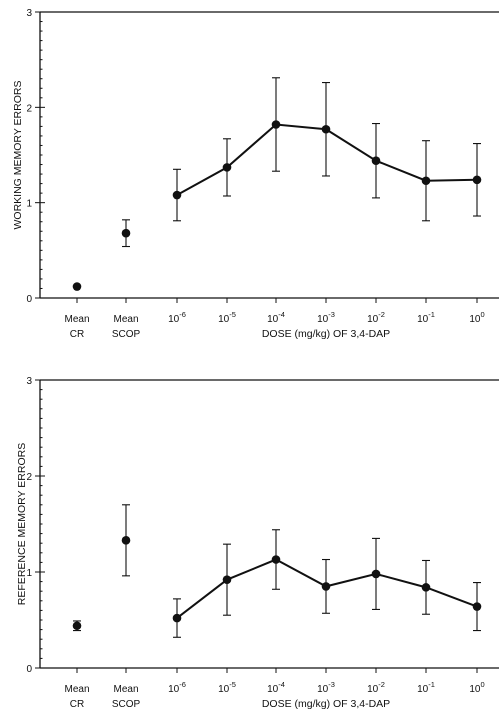  I want to click on y-axis-title: WORKING MEMORY ERRORS, so click(18, 155).